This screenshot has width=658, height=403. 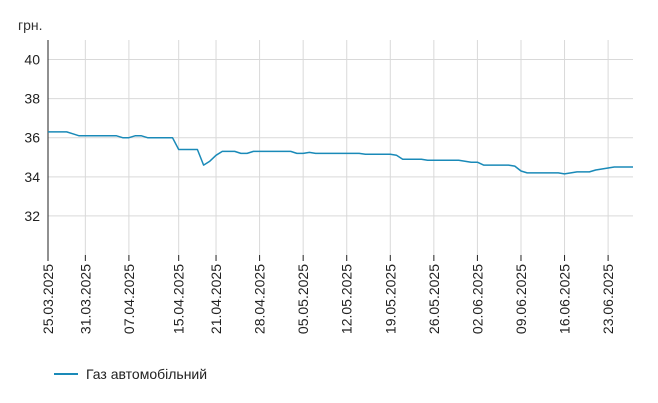 I want to click on y-axis-title: грн., so click(x=30, y=25).